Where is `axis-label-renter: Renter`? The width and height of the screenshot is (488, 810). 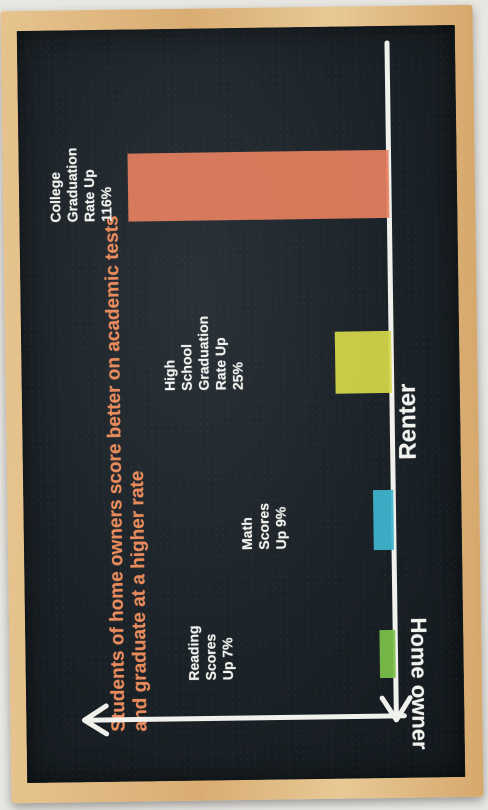 axis-label-renter: Renter is located at coordinates (407, 421).